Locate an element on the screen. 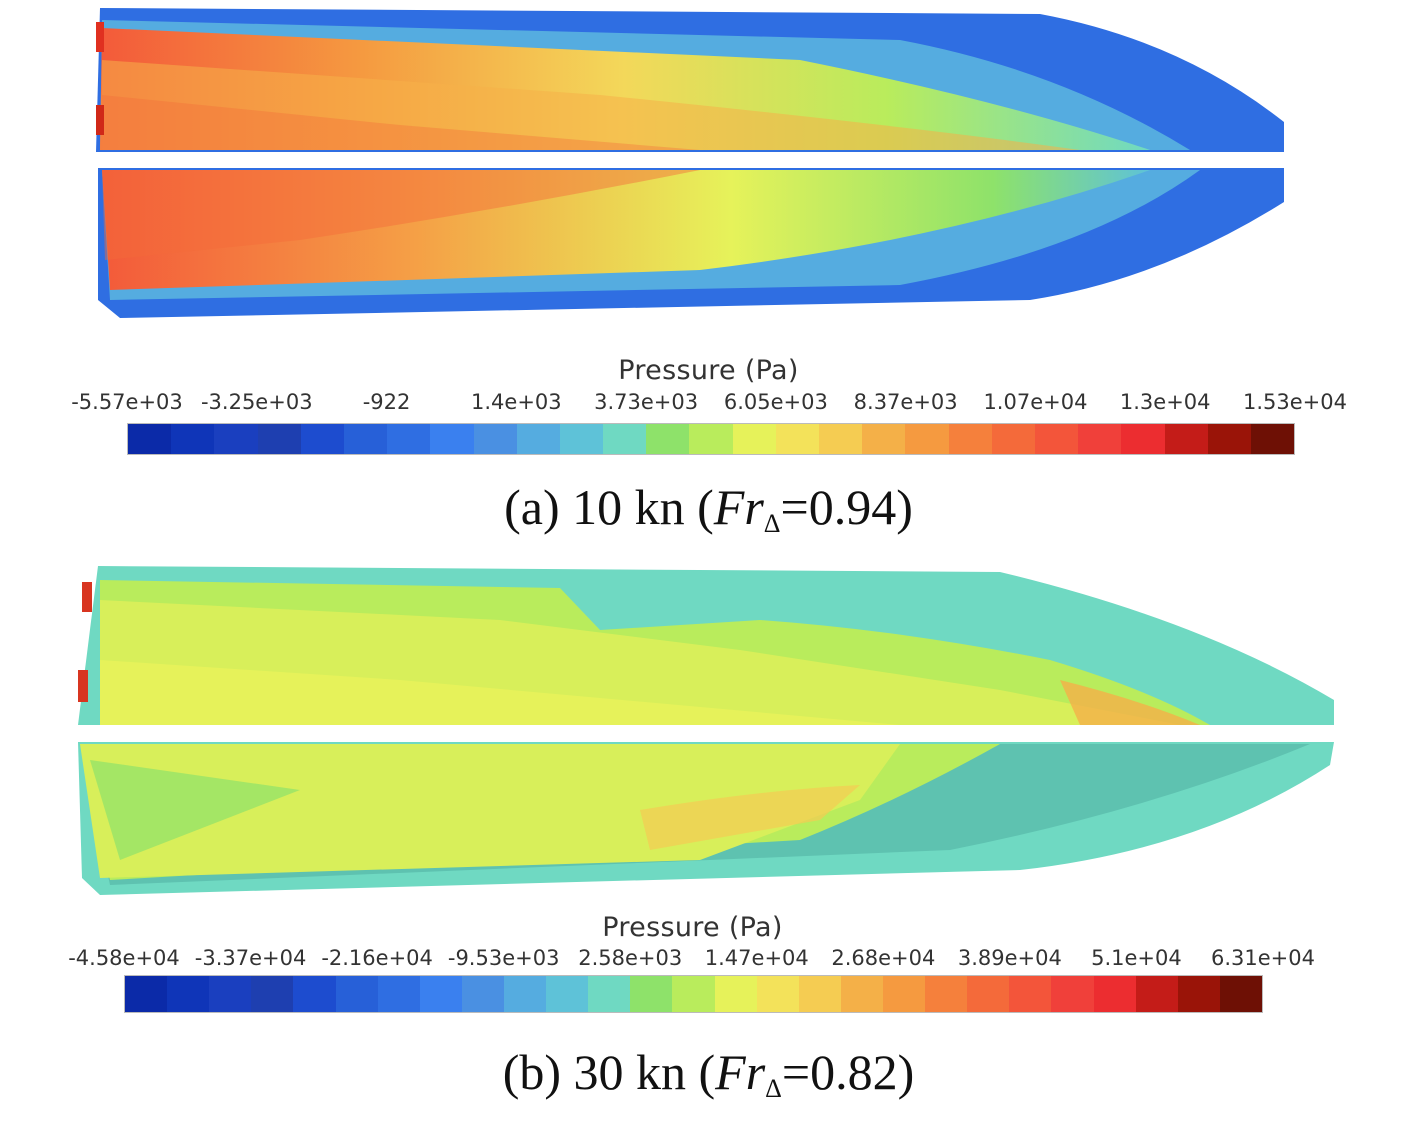 The image size is (1417, 1125). colorbar-tick-label: -2.16e+04 is located at coordinates (377, 958).